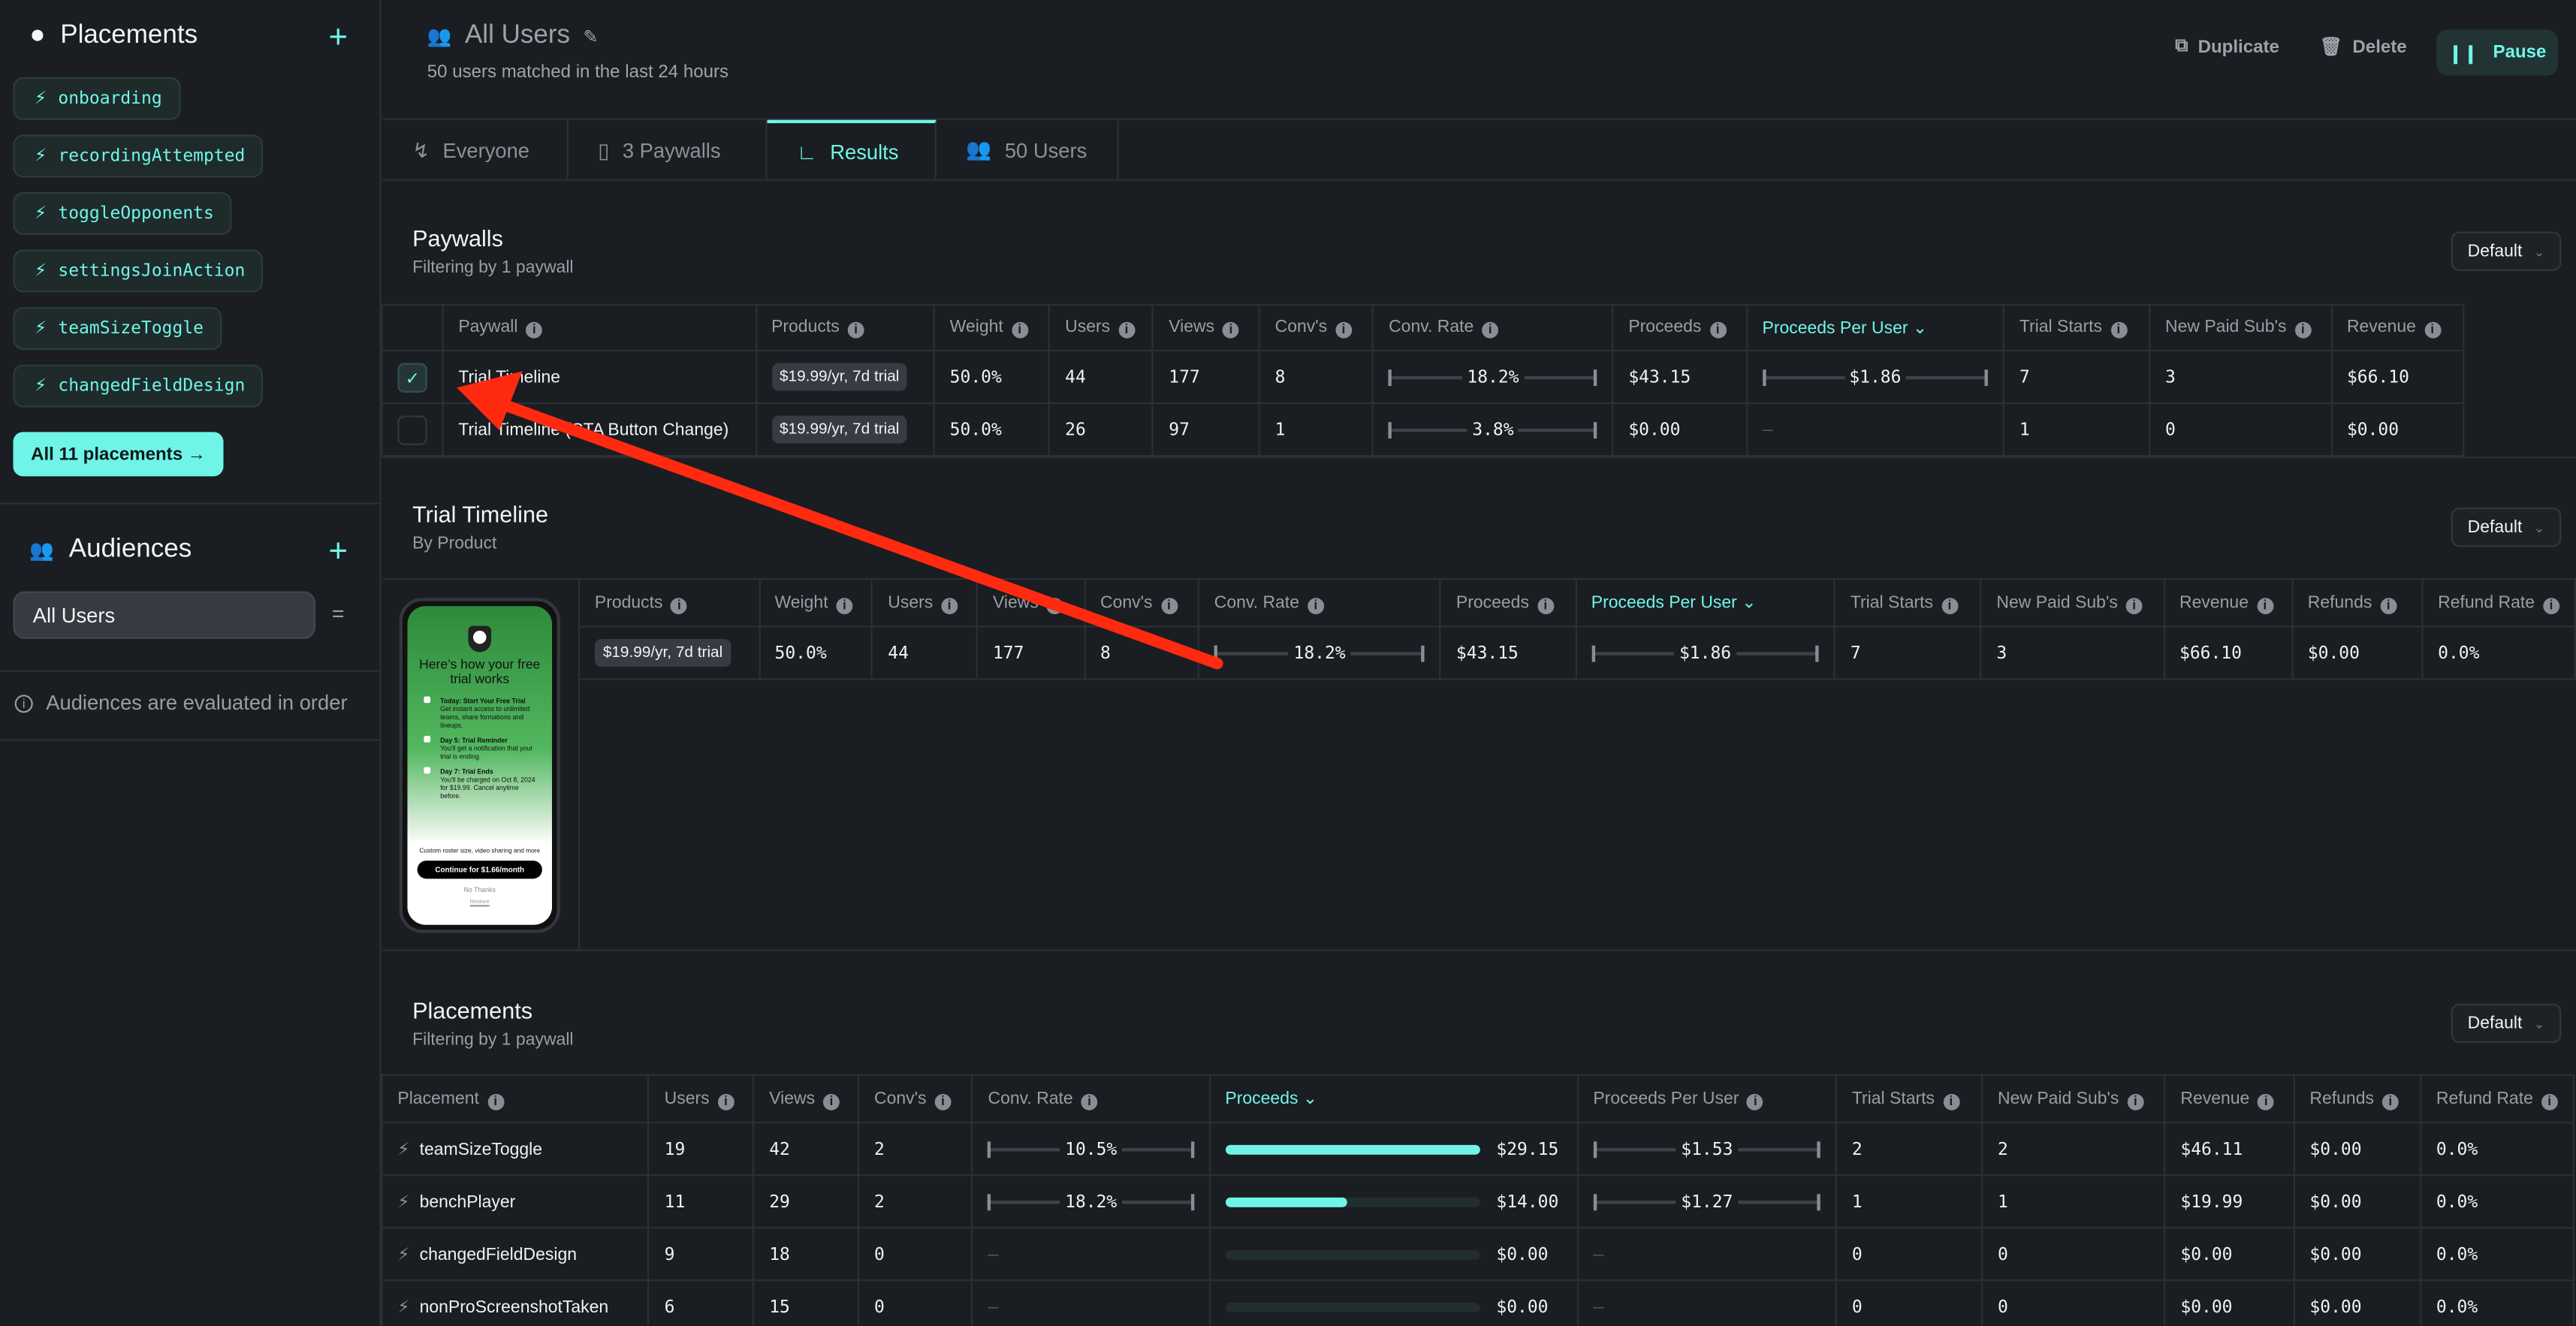  What do you see at coordinates (599, 429) in the screenshot?
I see `cell-name: Trial Timeline (CTA Button Change)` at bounding box center [599, 429].